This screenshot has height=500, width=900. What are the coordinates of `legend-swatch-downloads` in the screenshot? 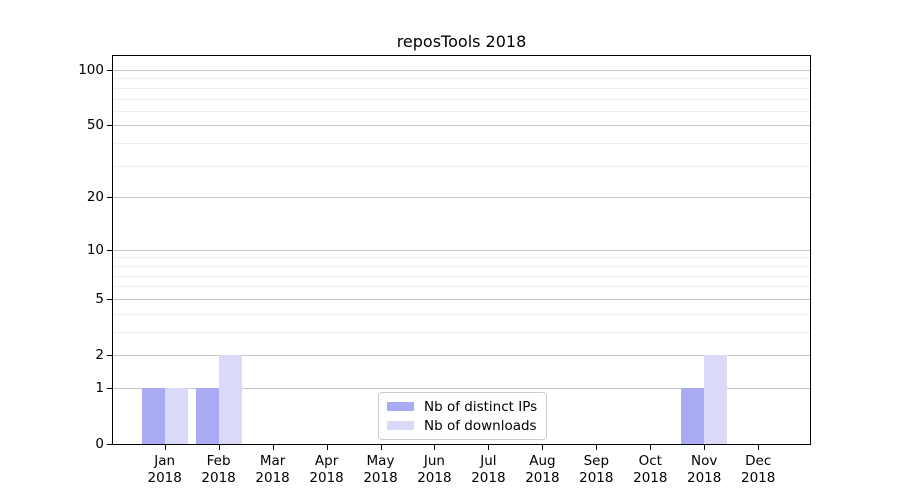 It's located at (400, 425).